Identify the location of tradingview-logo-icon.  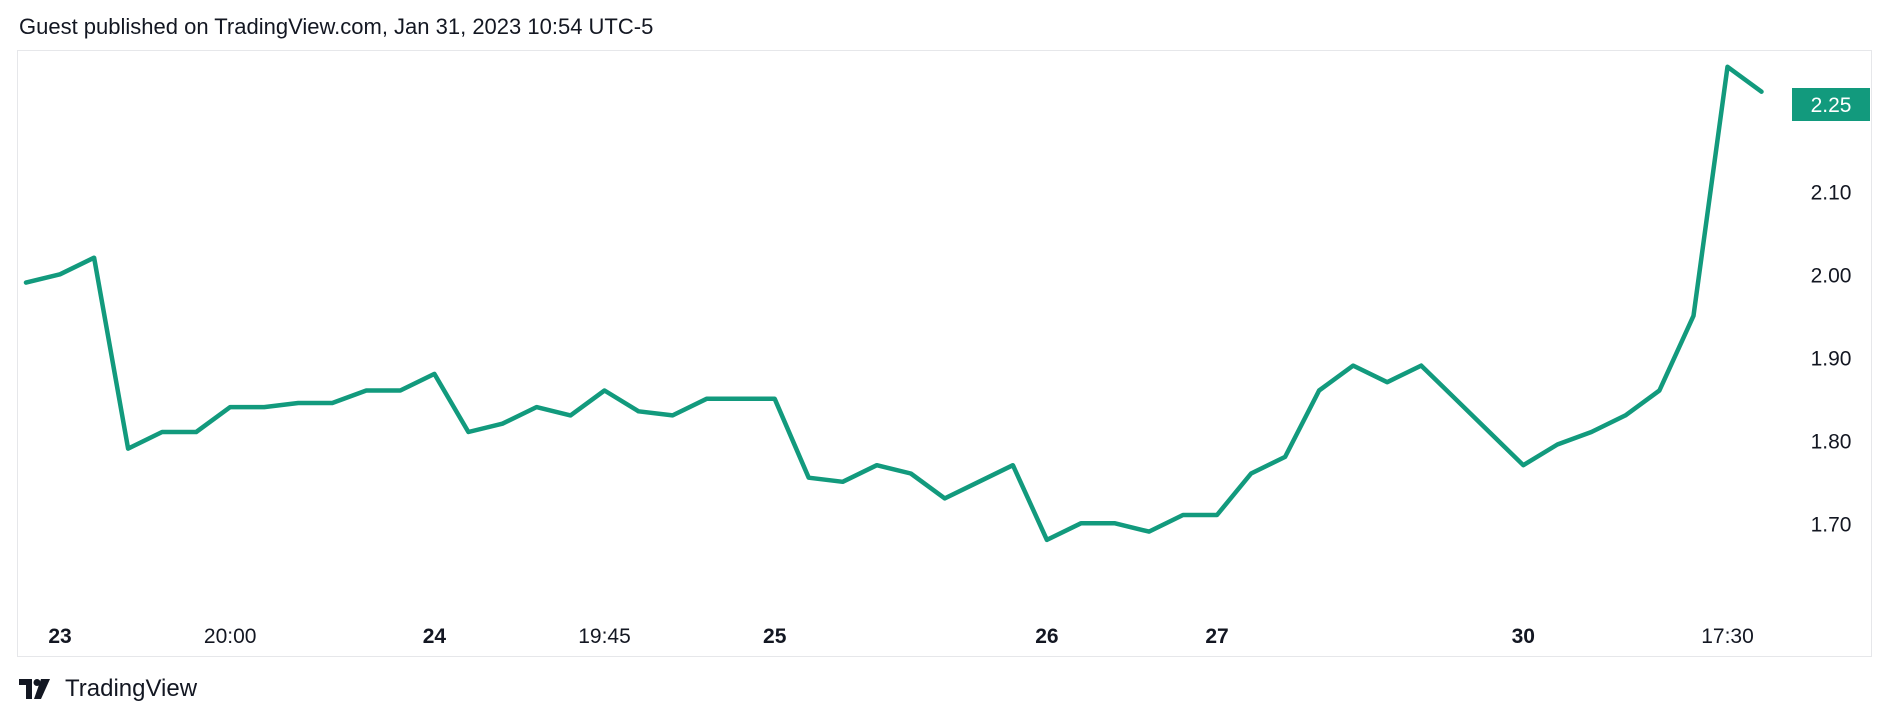
(34, 689).